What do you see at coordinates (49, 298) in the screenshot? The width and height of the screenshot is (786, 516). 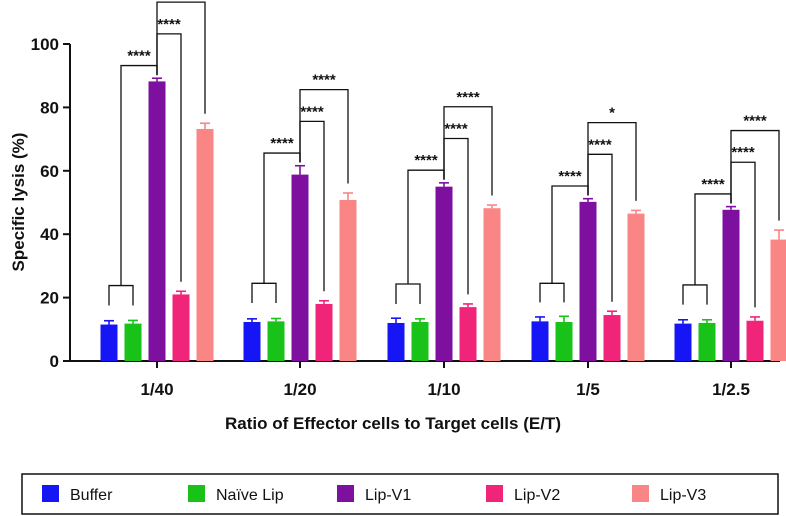 I see `y-tick-label: 20` at bounding box center [49, 298].